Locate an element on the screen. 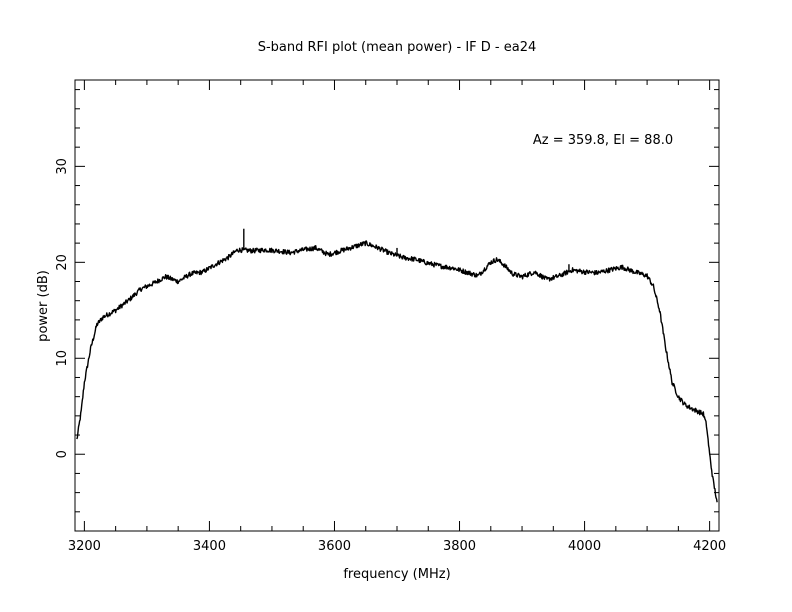 This screenshot has width=792, height=612. x-axis-label: frequency (MHz) is located at coordinates (396, 574).